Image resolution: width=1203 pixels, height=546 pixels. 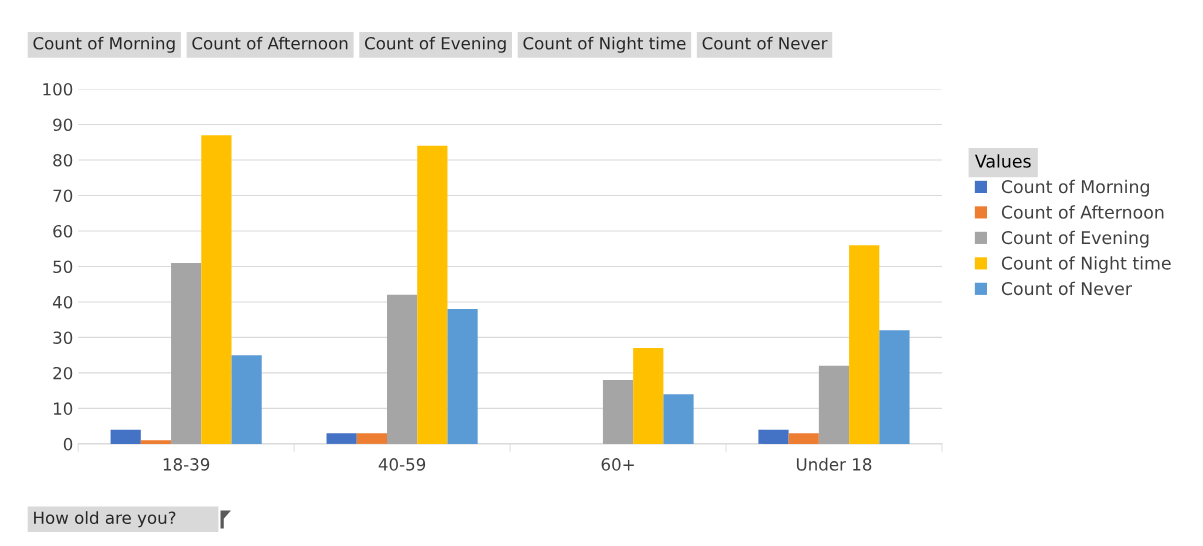 I want to click on y-tick-label: 40, so click(x=62, y=302).